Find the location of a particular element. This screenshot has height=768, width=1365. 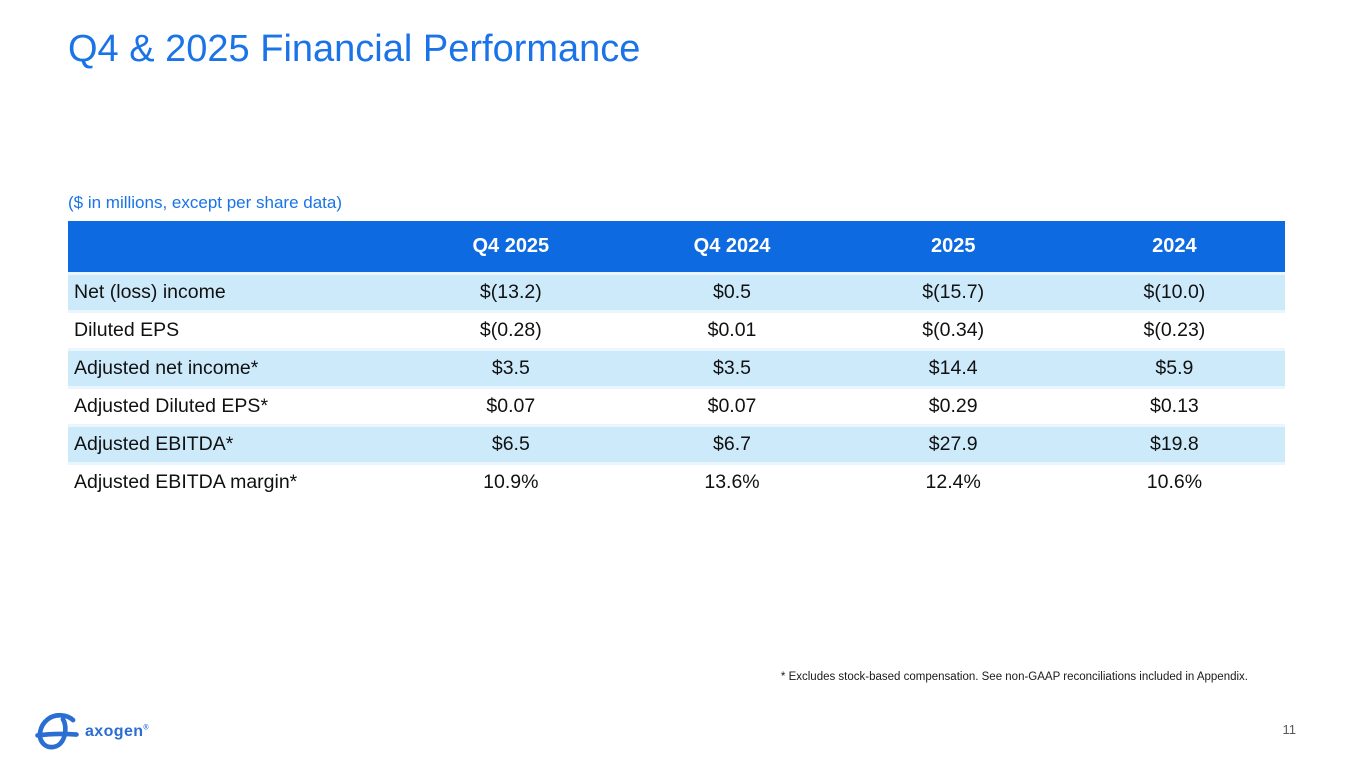

cell-value: $(0.28) is located at coordinates (511, 330).